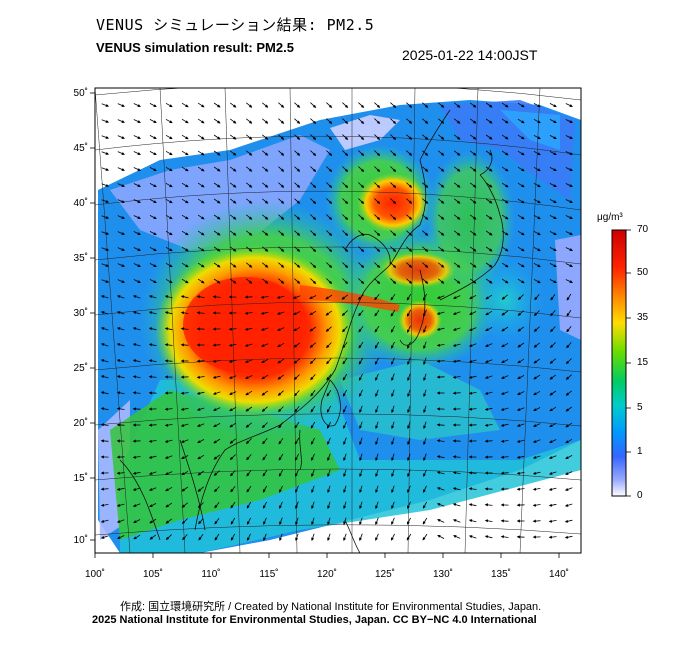  I want to click on title-english: VENUS simulation result: PM2.5, so click(195, 47).